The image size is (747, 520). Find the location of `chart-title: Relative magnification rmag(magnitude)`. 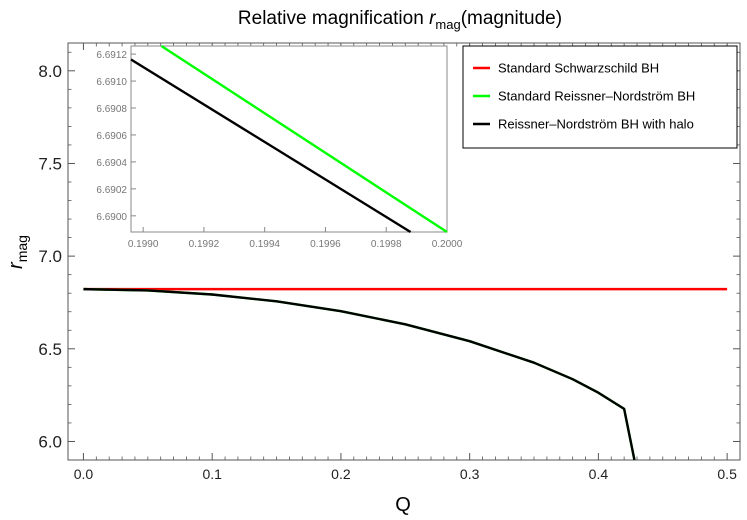

chart-title: Relative magnification rmag(magnitude) is located at coordinates (400, 20).